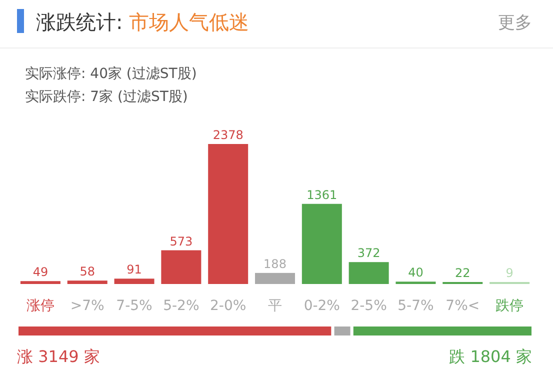 This screenshot has height=381, width=553. What do you see at coordinates (181, 241) in the screenshot?
I see `data-label: 573` at bounding box center [181, 241].